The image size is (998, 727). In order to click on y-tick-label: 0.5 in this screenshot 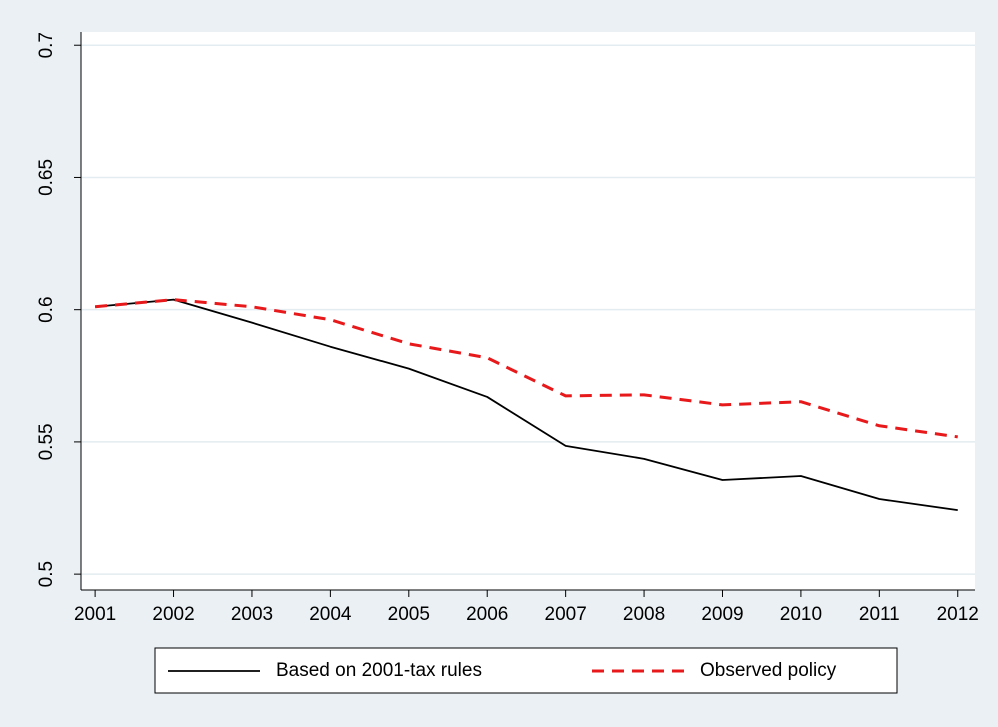, I will do `click(46, 574)`.